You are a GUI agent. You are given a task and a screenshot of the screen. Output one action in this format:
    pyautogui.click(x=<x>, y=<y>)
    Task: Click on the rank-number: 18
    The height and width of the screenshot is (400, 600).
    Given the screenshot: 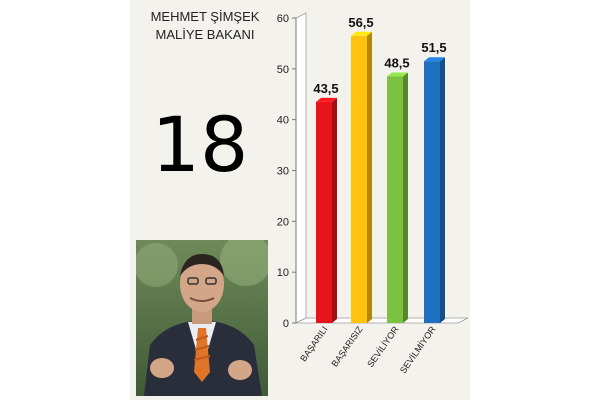 What is the action you would take?
    pyautogui.click(x=200, y=144)
    